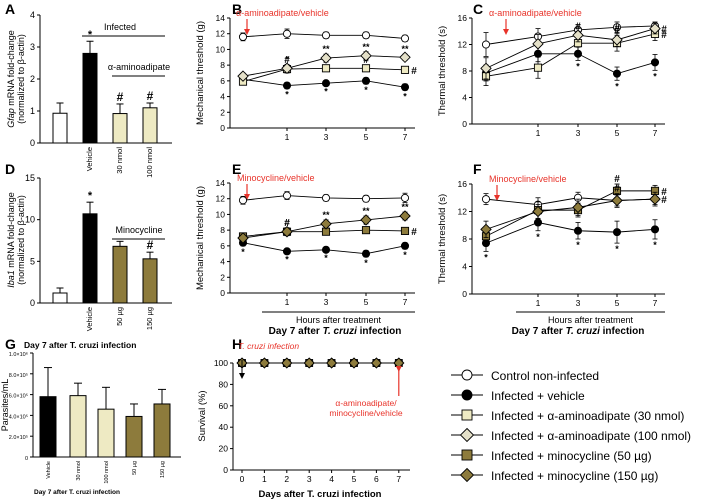 The height and width of the screenshot is (501, 713). Describe the element at coordinates (478, 9) in the screenshot. I see `panel-label-C: C` at that location.